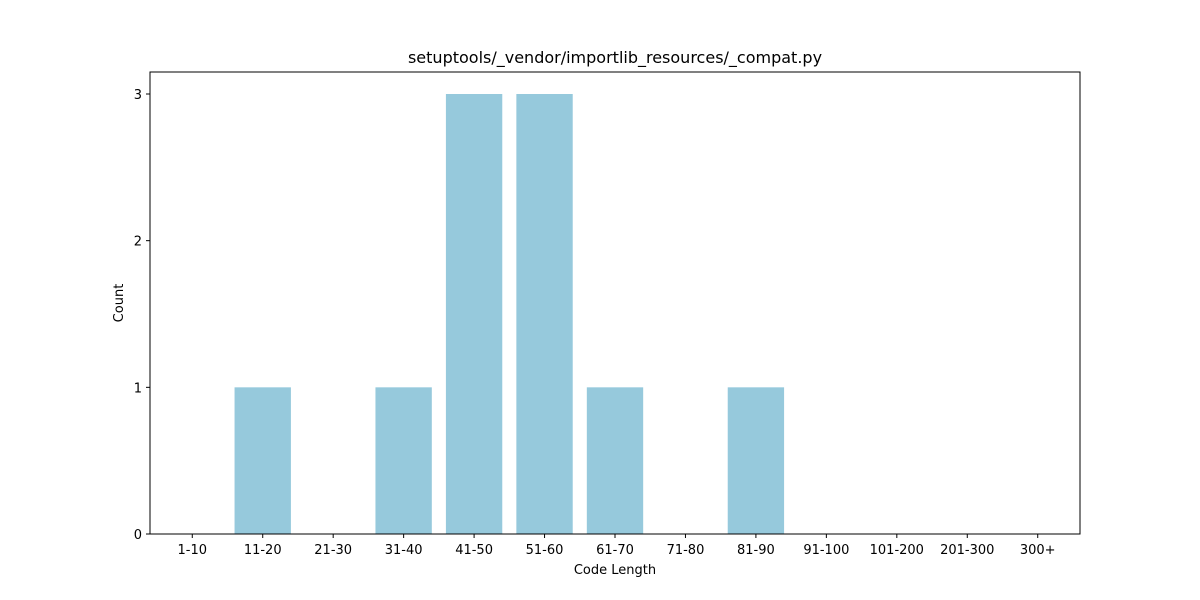 The image size is (1200, 600). Describe the element at coordinates (474, 550) in the screenshot. I see `x-tick-label: 41-50` at that location.